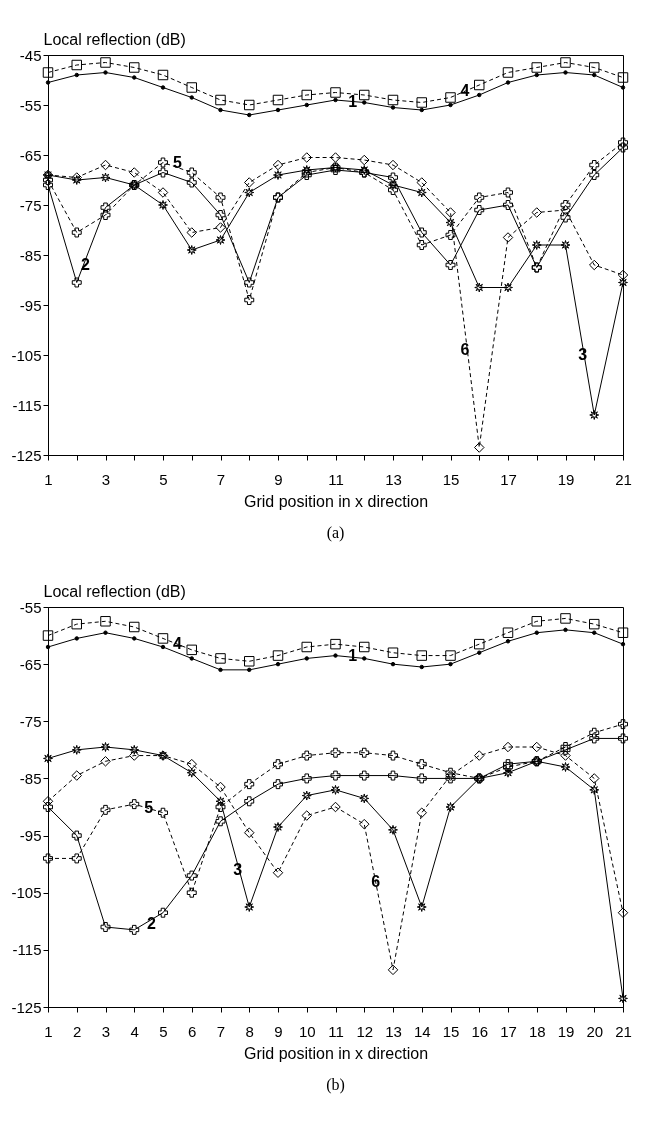 The height and width of the screenshot is (1127, 672). Describe the element at coordinates (249, 1031) in the screenshot. I see `x-tick-label: 8` at that location.